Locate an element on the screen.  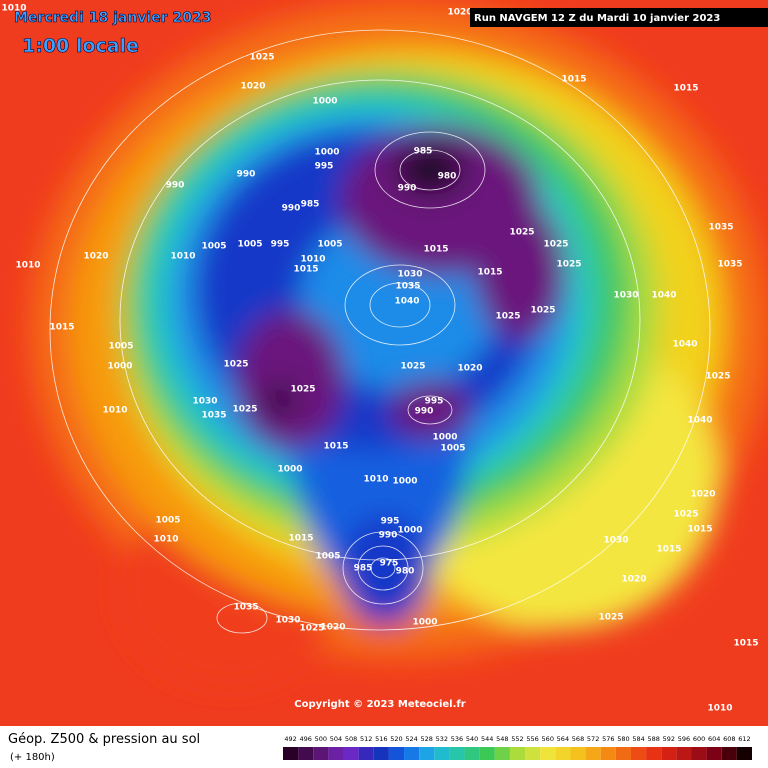
colorbar-label: 560 is located at coordinates (548, 739).